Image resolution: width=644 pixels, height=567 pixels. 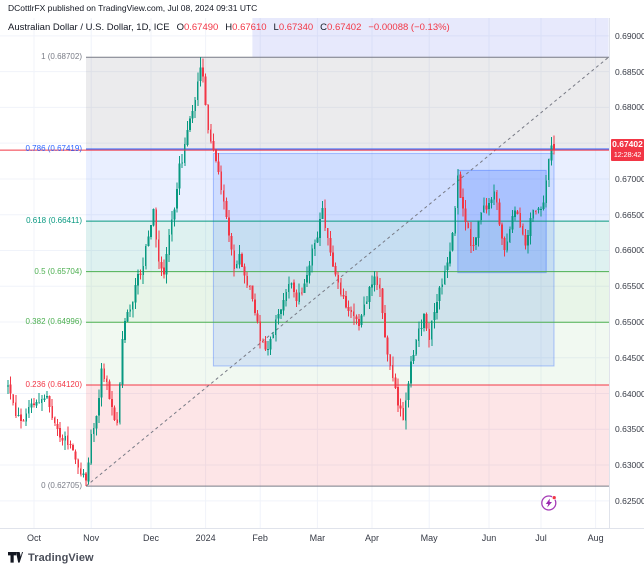 I want to click on fib-level-label: 0.786 (0.67419), so click(x=54, y=148).